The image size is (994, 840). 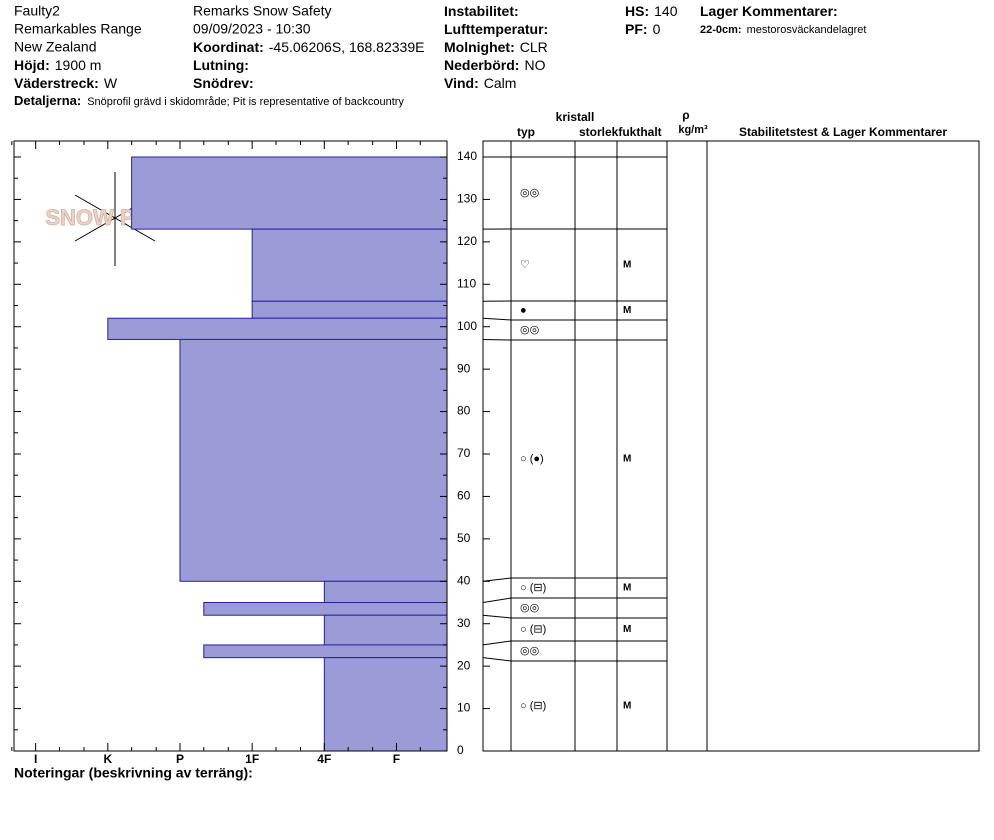 What do you see at coordinates (651, 11) in the screenshot?
I see `header-field: HS: 140` at bounding box center [651, 11].